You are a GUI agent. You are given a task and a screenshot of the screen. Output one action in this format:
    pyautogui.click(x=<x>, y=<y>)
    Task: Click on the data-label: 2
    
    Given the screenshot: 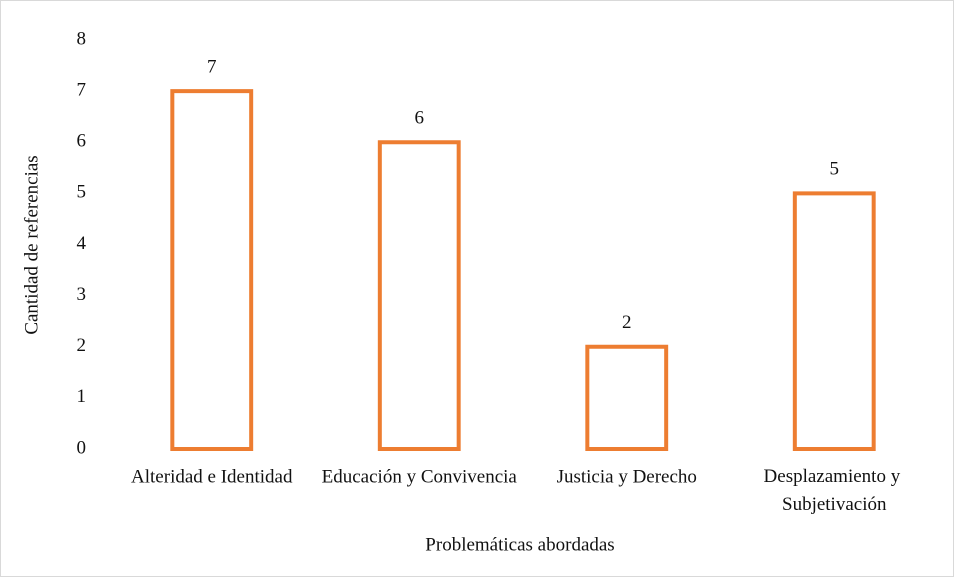 What is the action you would take?
    pyautogui.click(x=627, y=322)
    